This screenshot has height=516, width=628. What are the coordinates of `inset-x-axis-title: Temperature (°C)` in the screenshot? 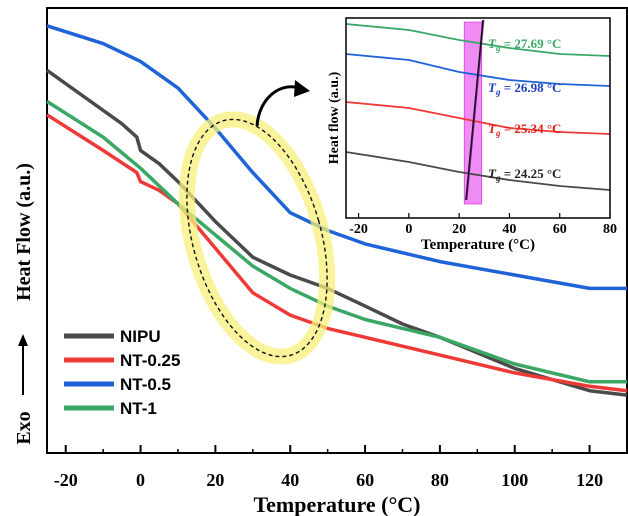 It's located at (478, 245).